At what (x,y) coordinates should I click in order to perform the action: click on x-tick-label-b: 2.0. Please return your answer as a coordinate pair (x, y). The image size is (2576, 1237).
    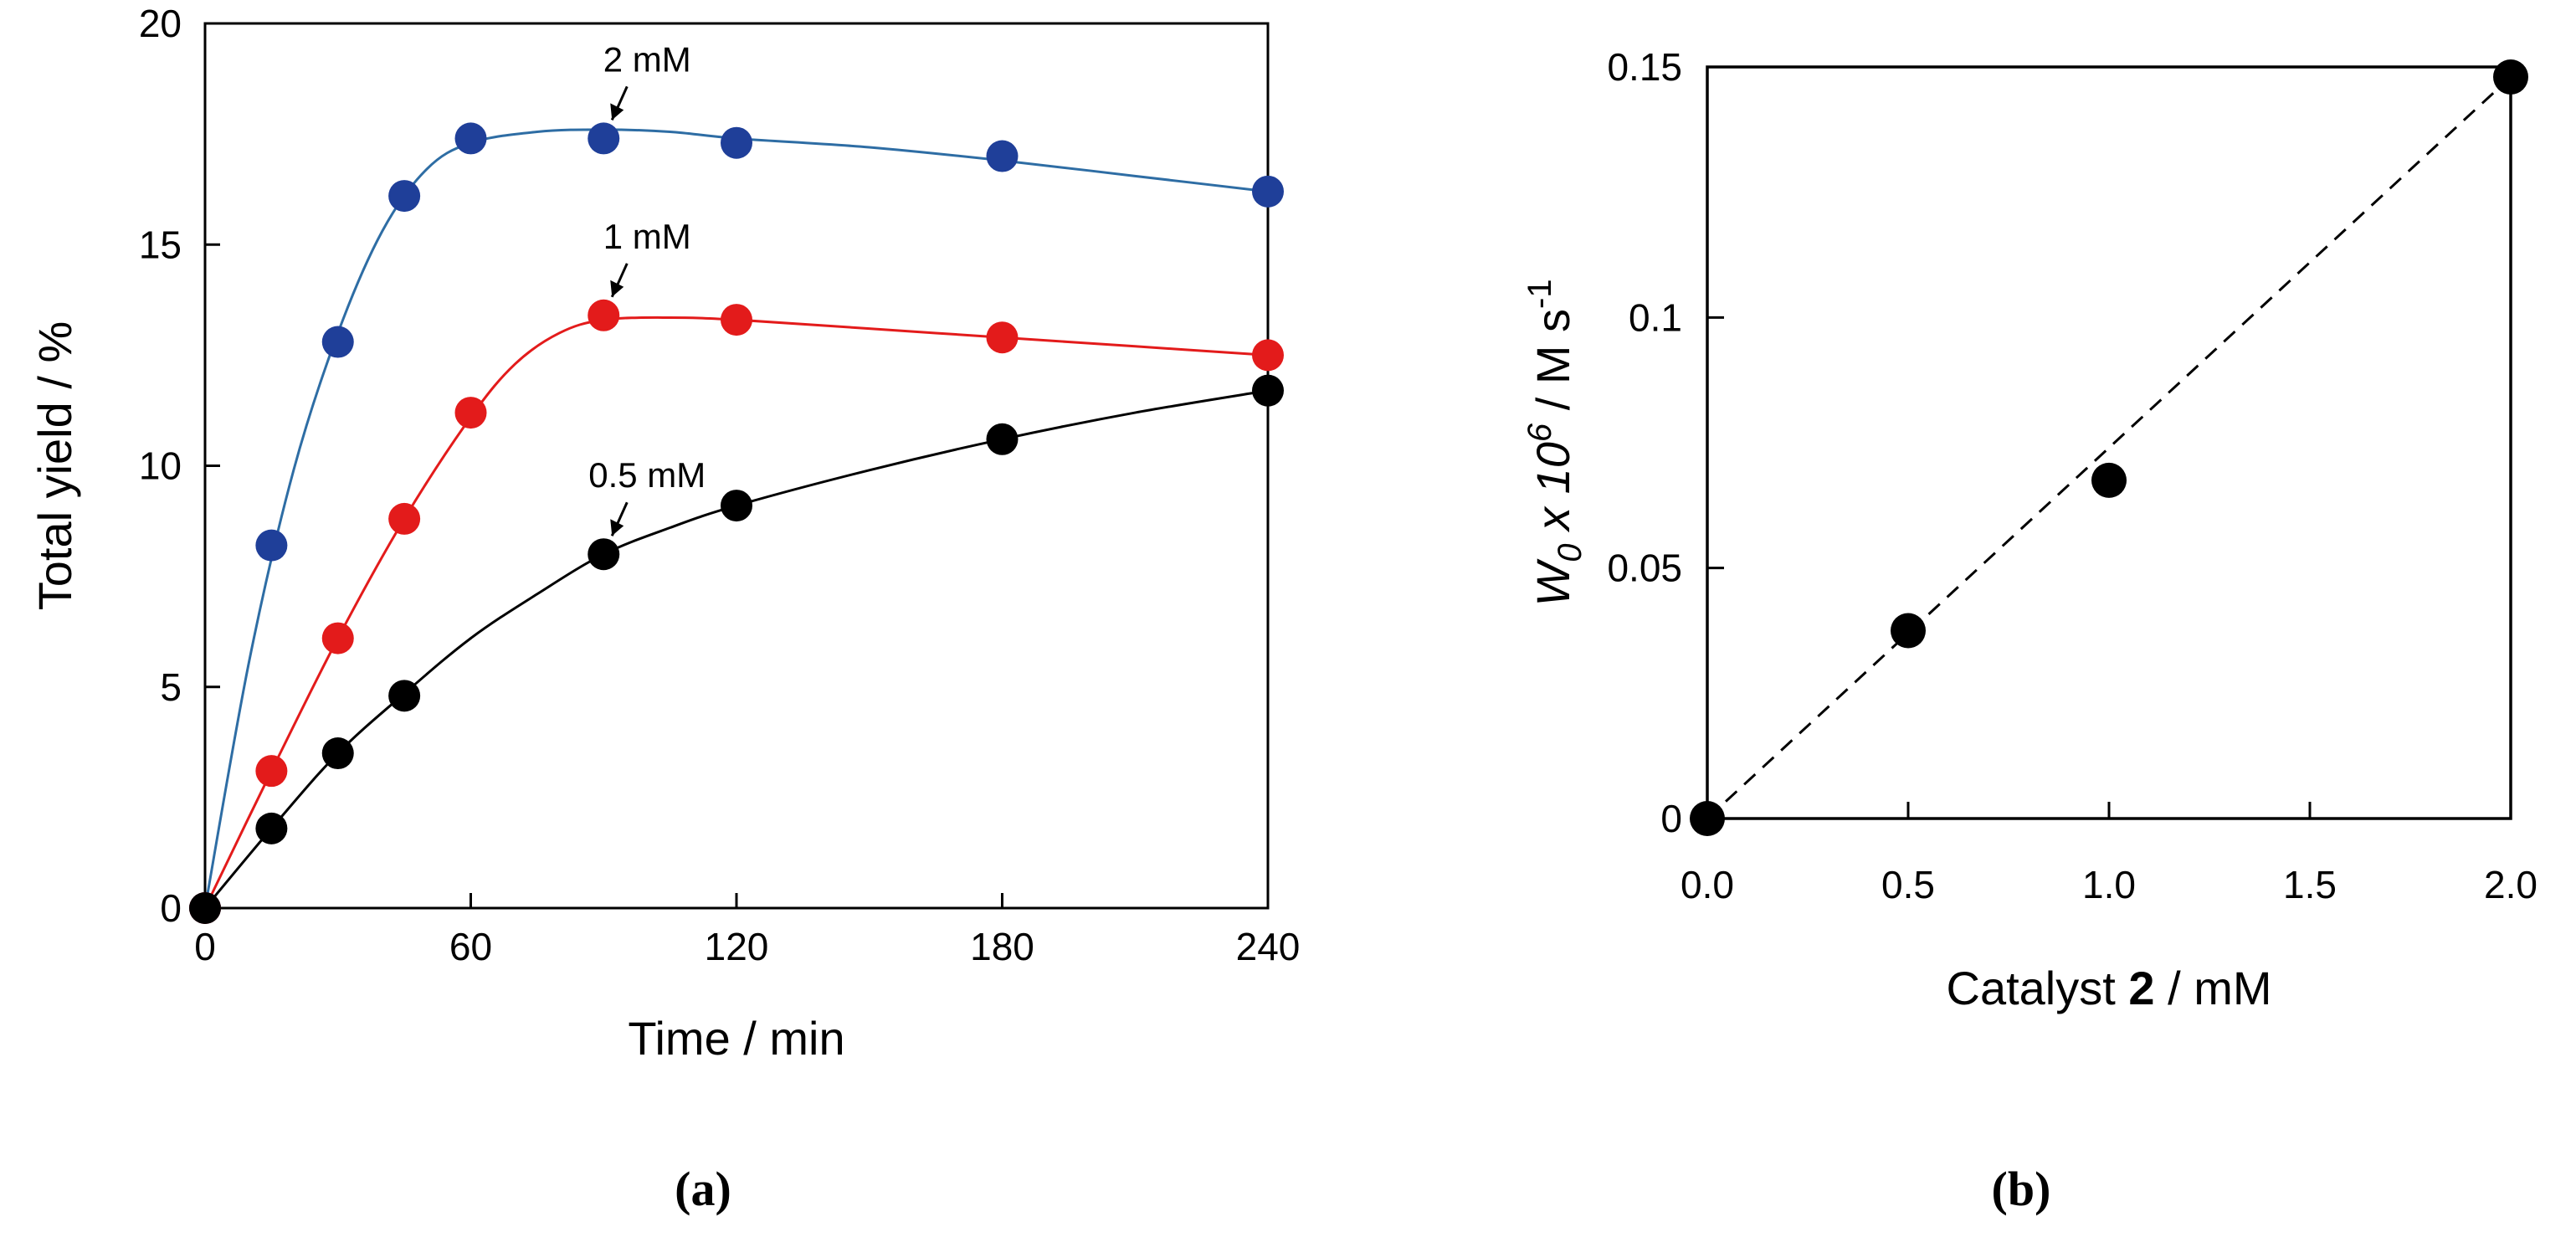
    Looking at the image, I should click on (2511, 884).